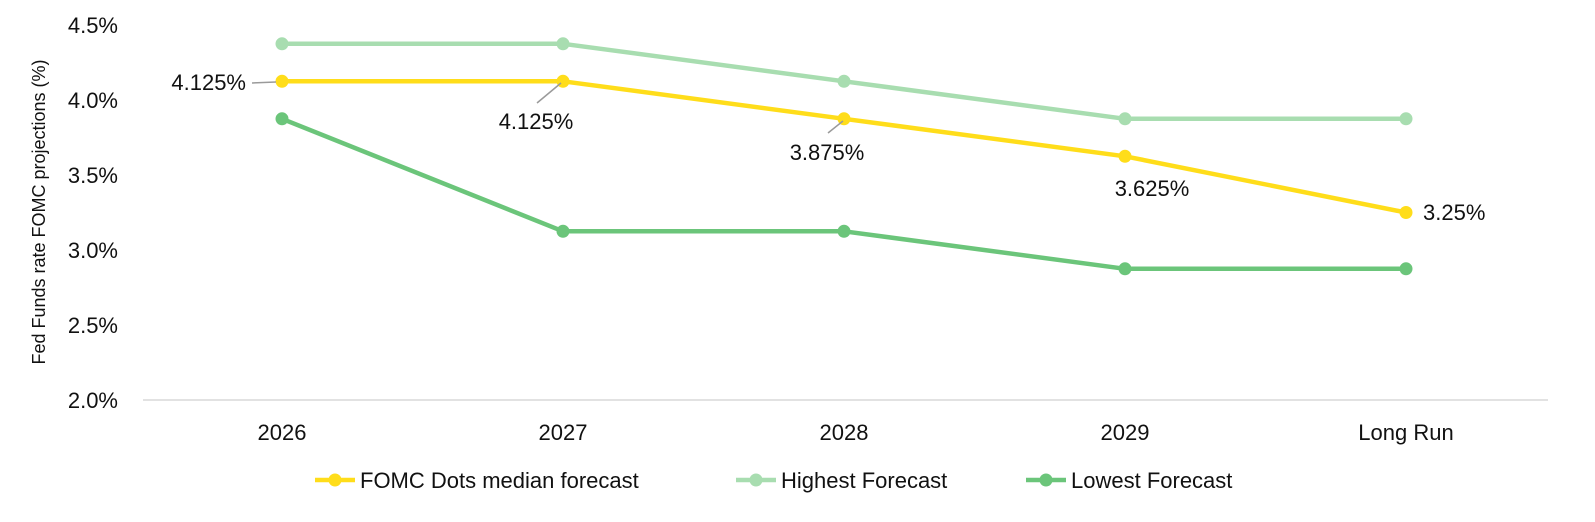 This screenshot has height=522, width=1595. What do you see at coordinates (563, 432) in the screenshot?
I see `x-tick-label: 2027` at bounding box center [563, 432].